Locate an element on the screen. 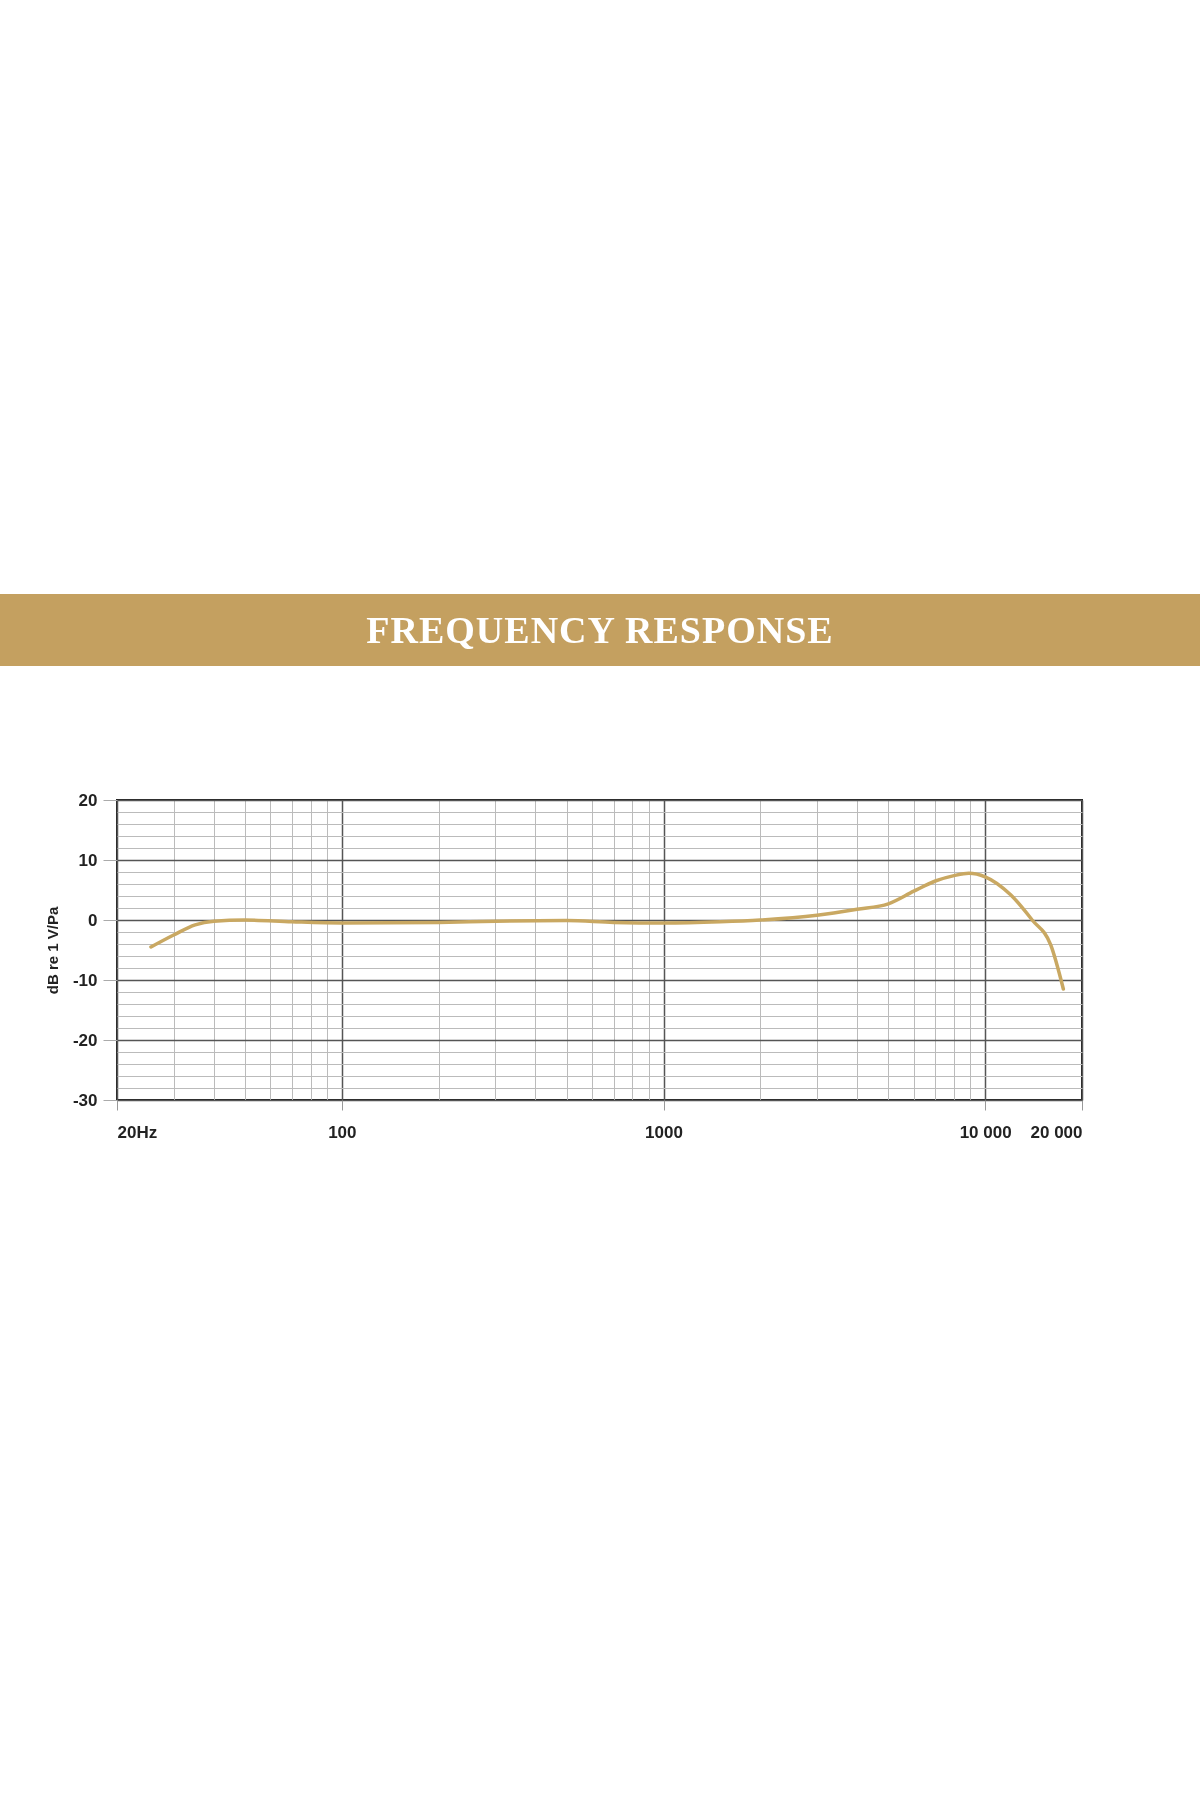  x-tick-label: 10 000 is located at coordinates (985, 1132).